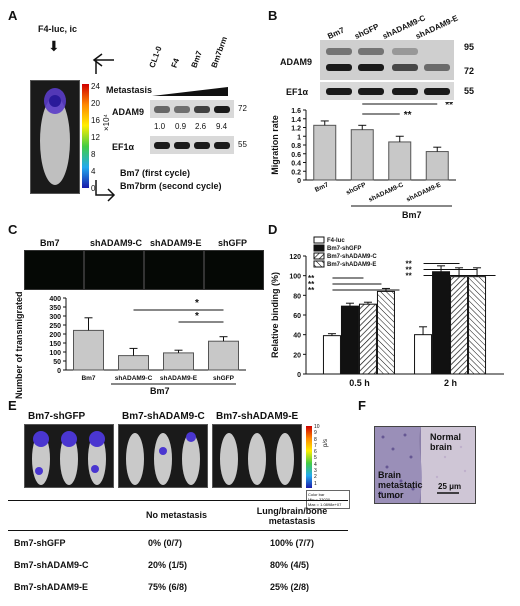 This screenshot has width=520, height=606. I want to click on legend-label: Bm7-shADAM9-C, so click(352, 257).